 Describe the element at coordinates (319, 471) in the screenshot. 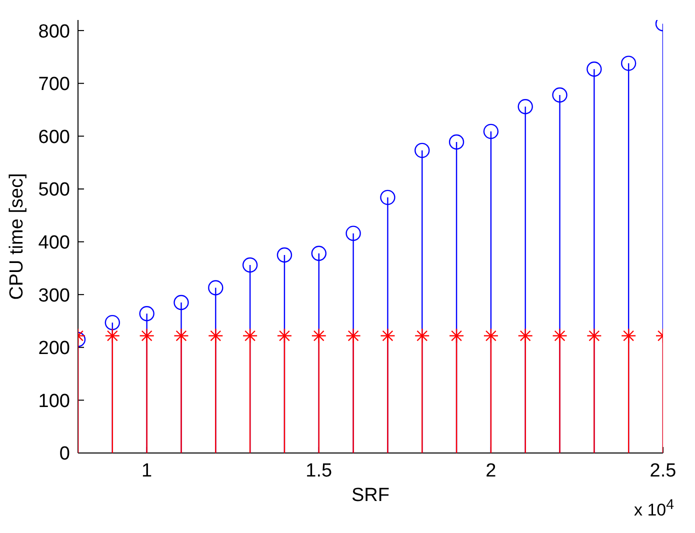

I see `x-tick-label: 1.5` at that location.